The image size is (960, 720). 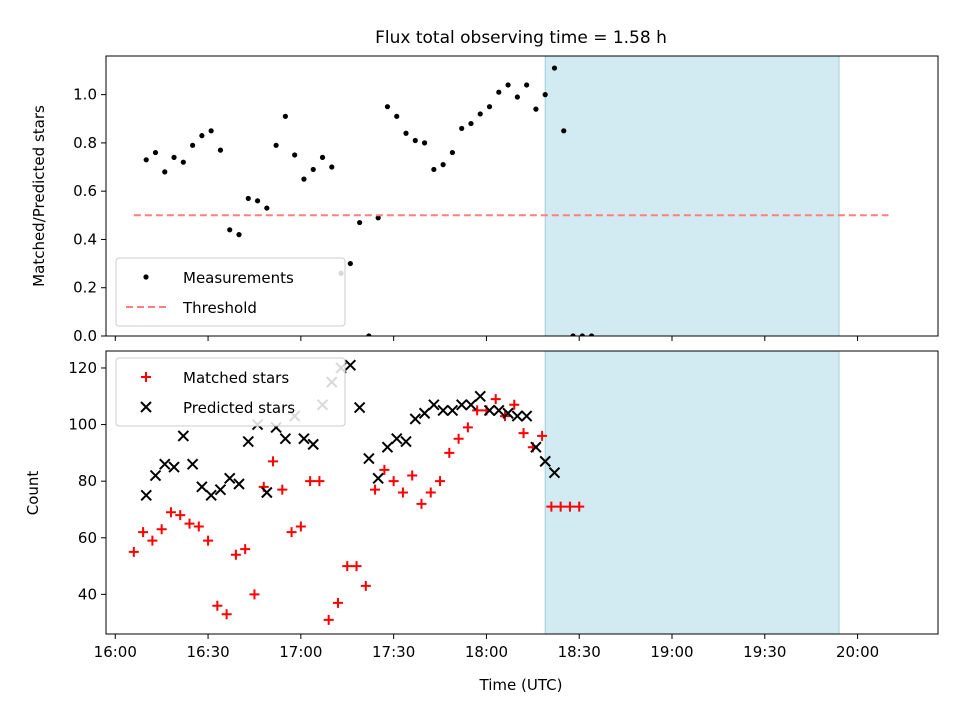 What do you see at coordinates (300, 652) in the screenshot?
I see `x-tick-label: 17:00` at bounding box center [300, 652].